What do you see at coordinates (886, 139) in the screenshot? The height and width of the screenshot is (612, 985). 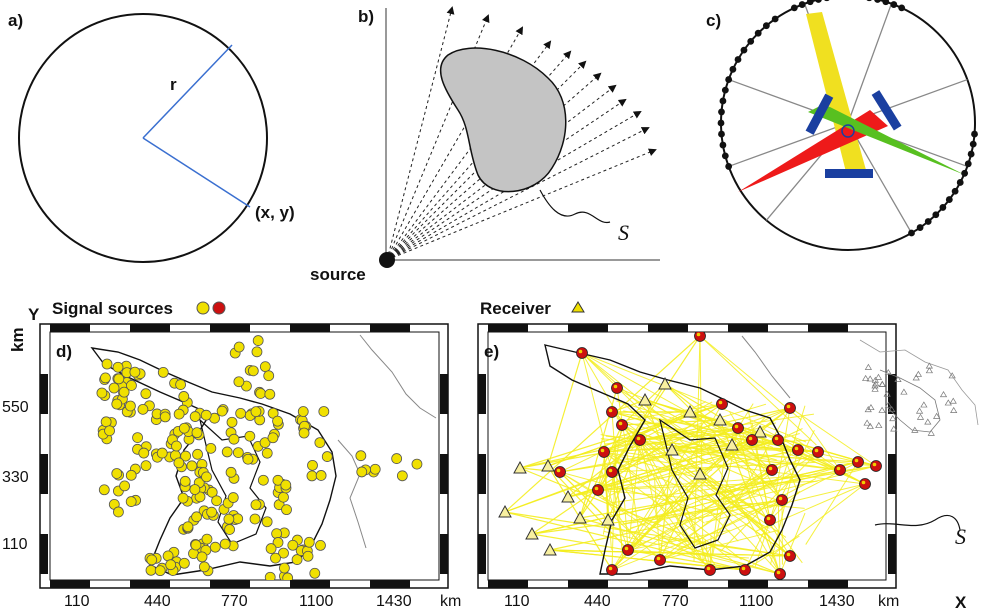 I see `green-beam` at bounding box center [886, 139].